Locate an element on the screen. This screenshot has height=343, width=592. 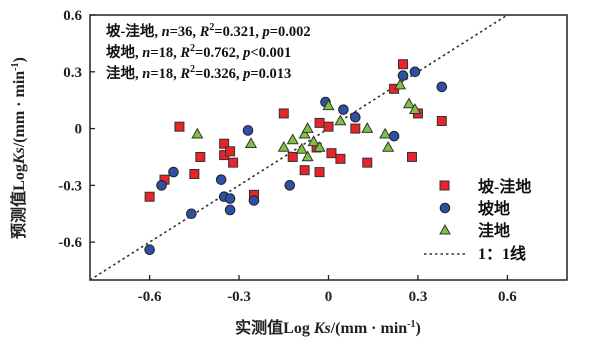
annotation-1: 坡-洼地, n=36, R2=0.321, p=0.002 is located at coordinates (208, 31).